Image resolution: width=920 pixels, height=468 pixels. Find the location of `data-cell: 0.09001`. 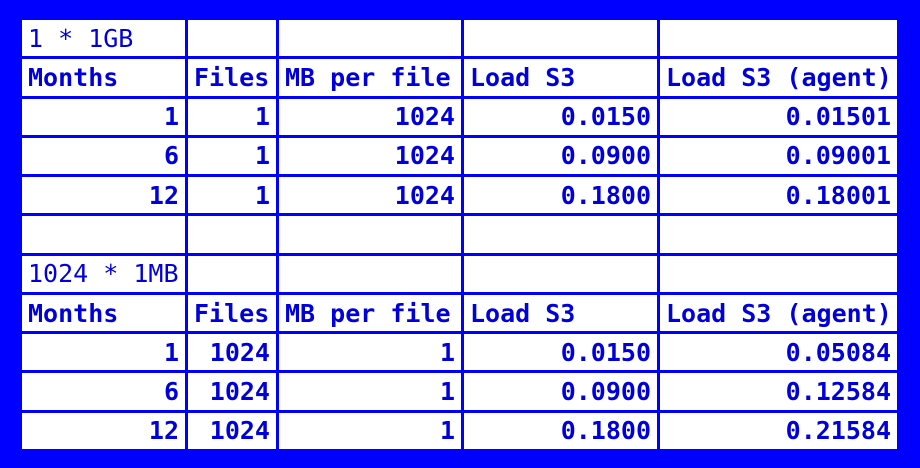

data-cell: 0.09001 is located at coordinates (778, 156).